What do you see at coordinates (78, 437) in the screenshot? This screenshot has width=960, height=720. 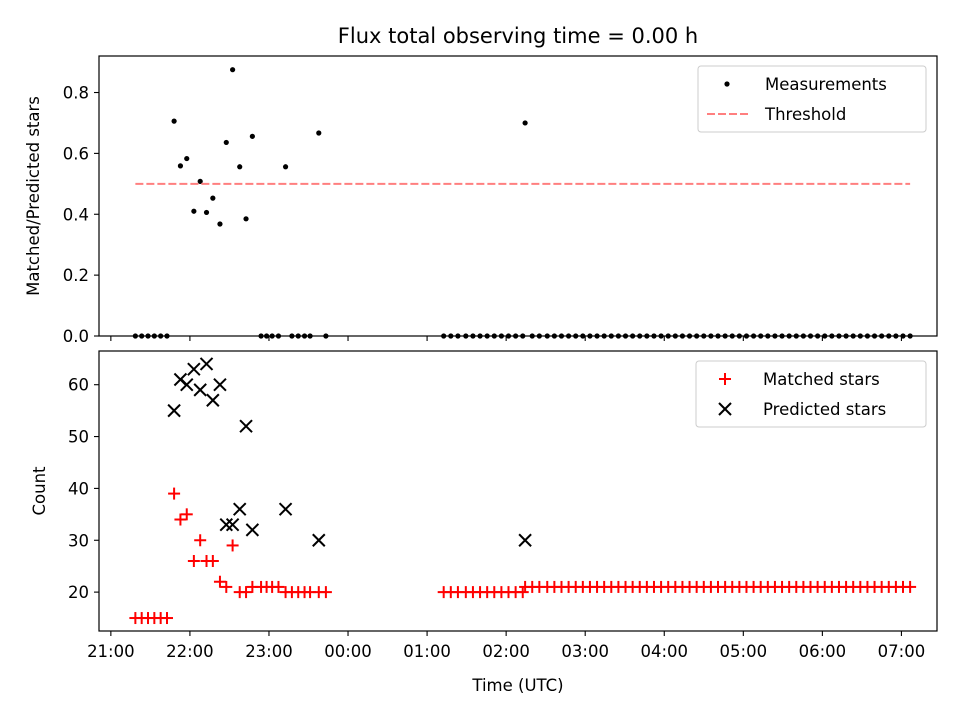 I see `y-tick-label: 50` at bounding box center [78, 437].